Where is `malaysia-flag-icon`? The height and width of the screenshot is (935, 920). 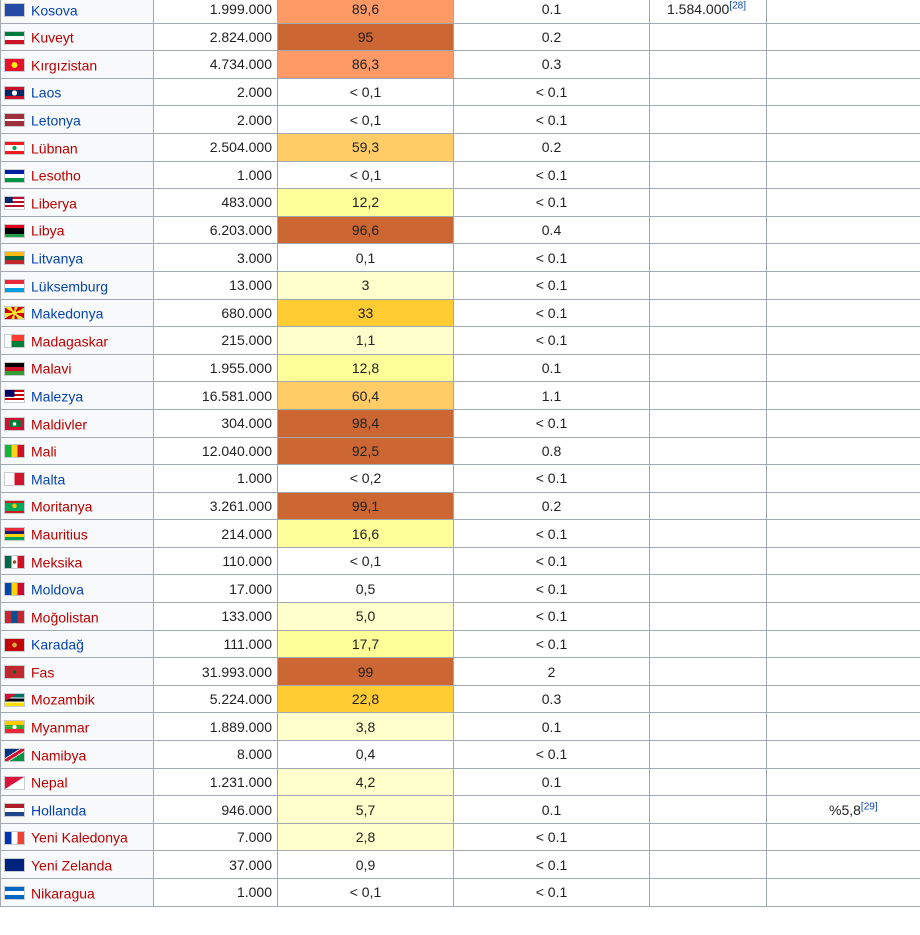 malaysia-flag-icon is located at coordinates (14, 396).